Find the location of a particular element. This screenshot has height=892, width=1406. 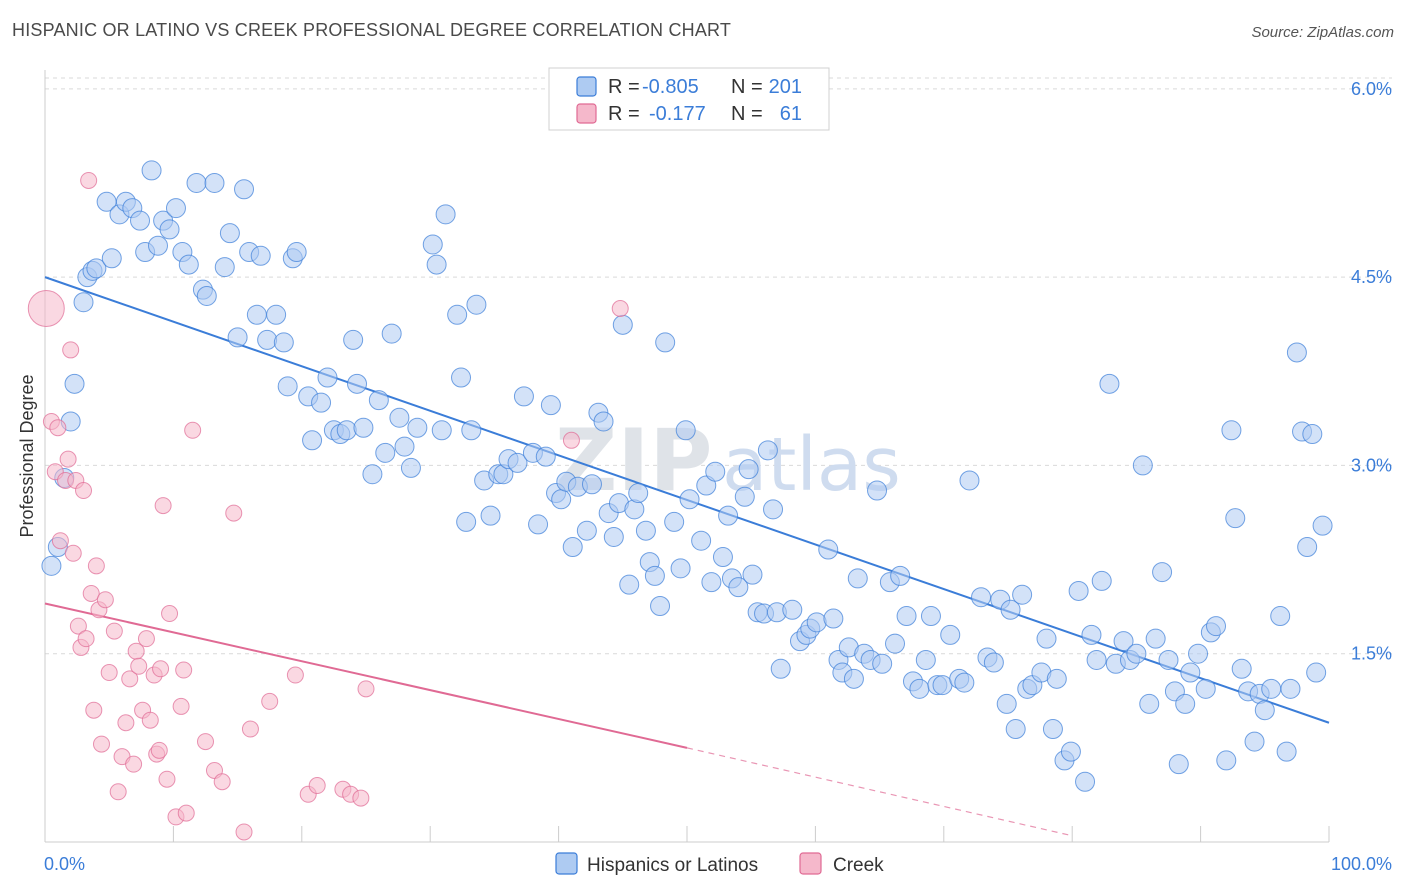

legend-r-label: R = is located at coordinates (624, 114).